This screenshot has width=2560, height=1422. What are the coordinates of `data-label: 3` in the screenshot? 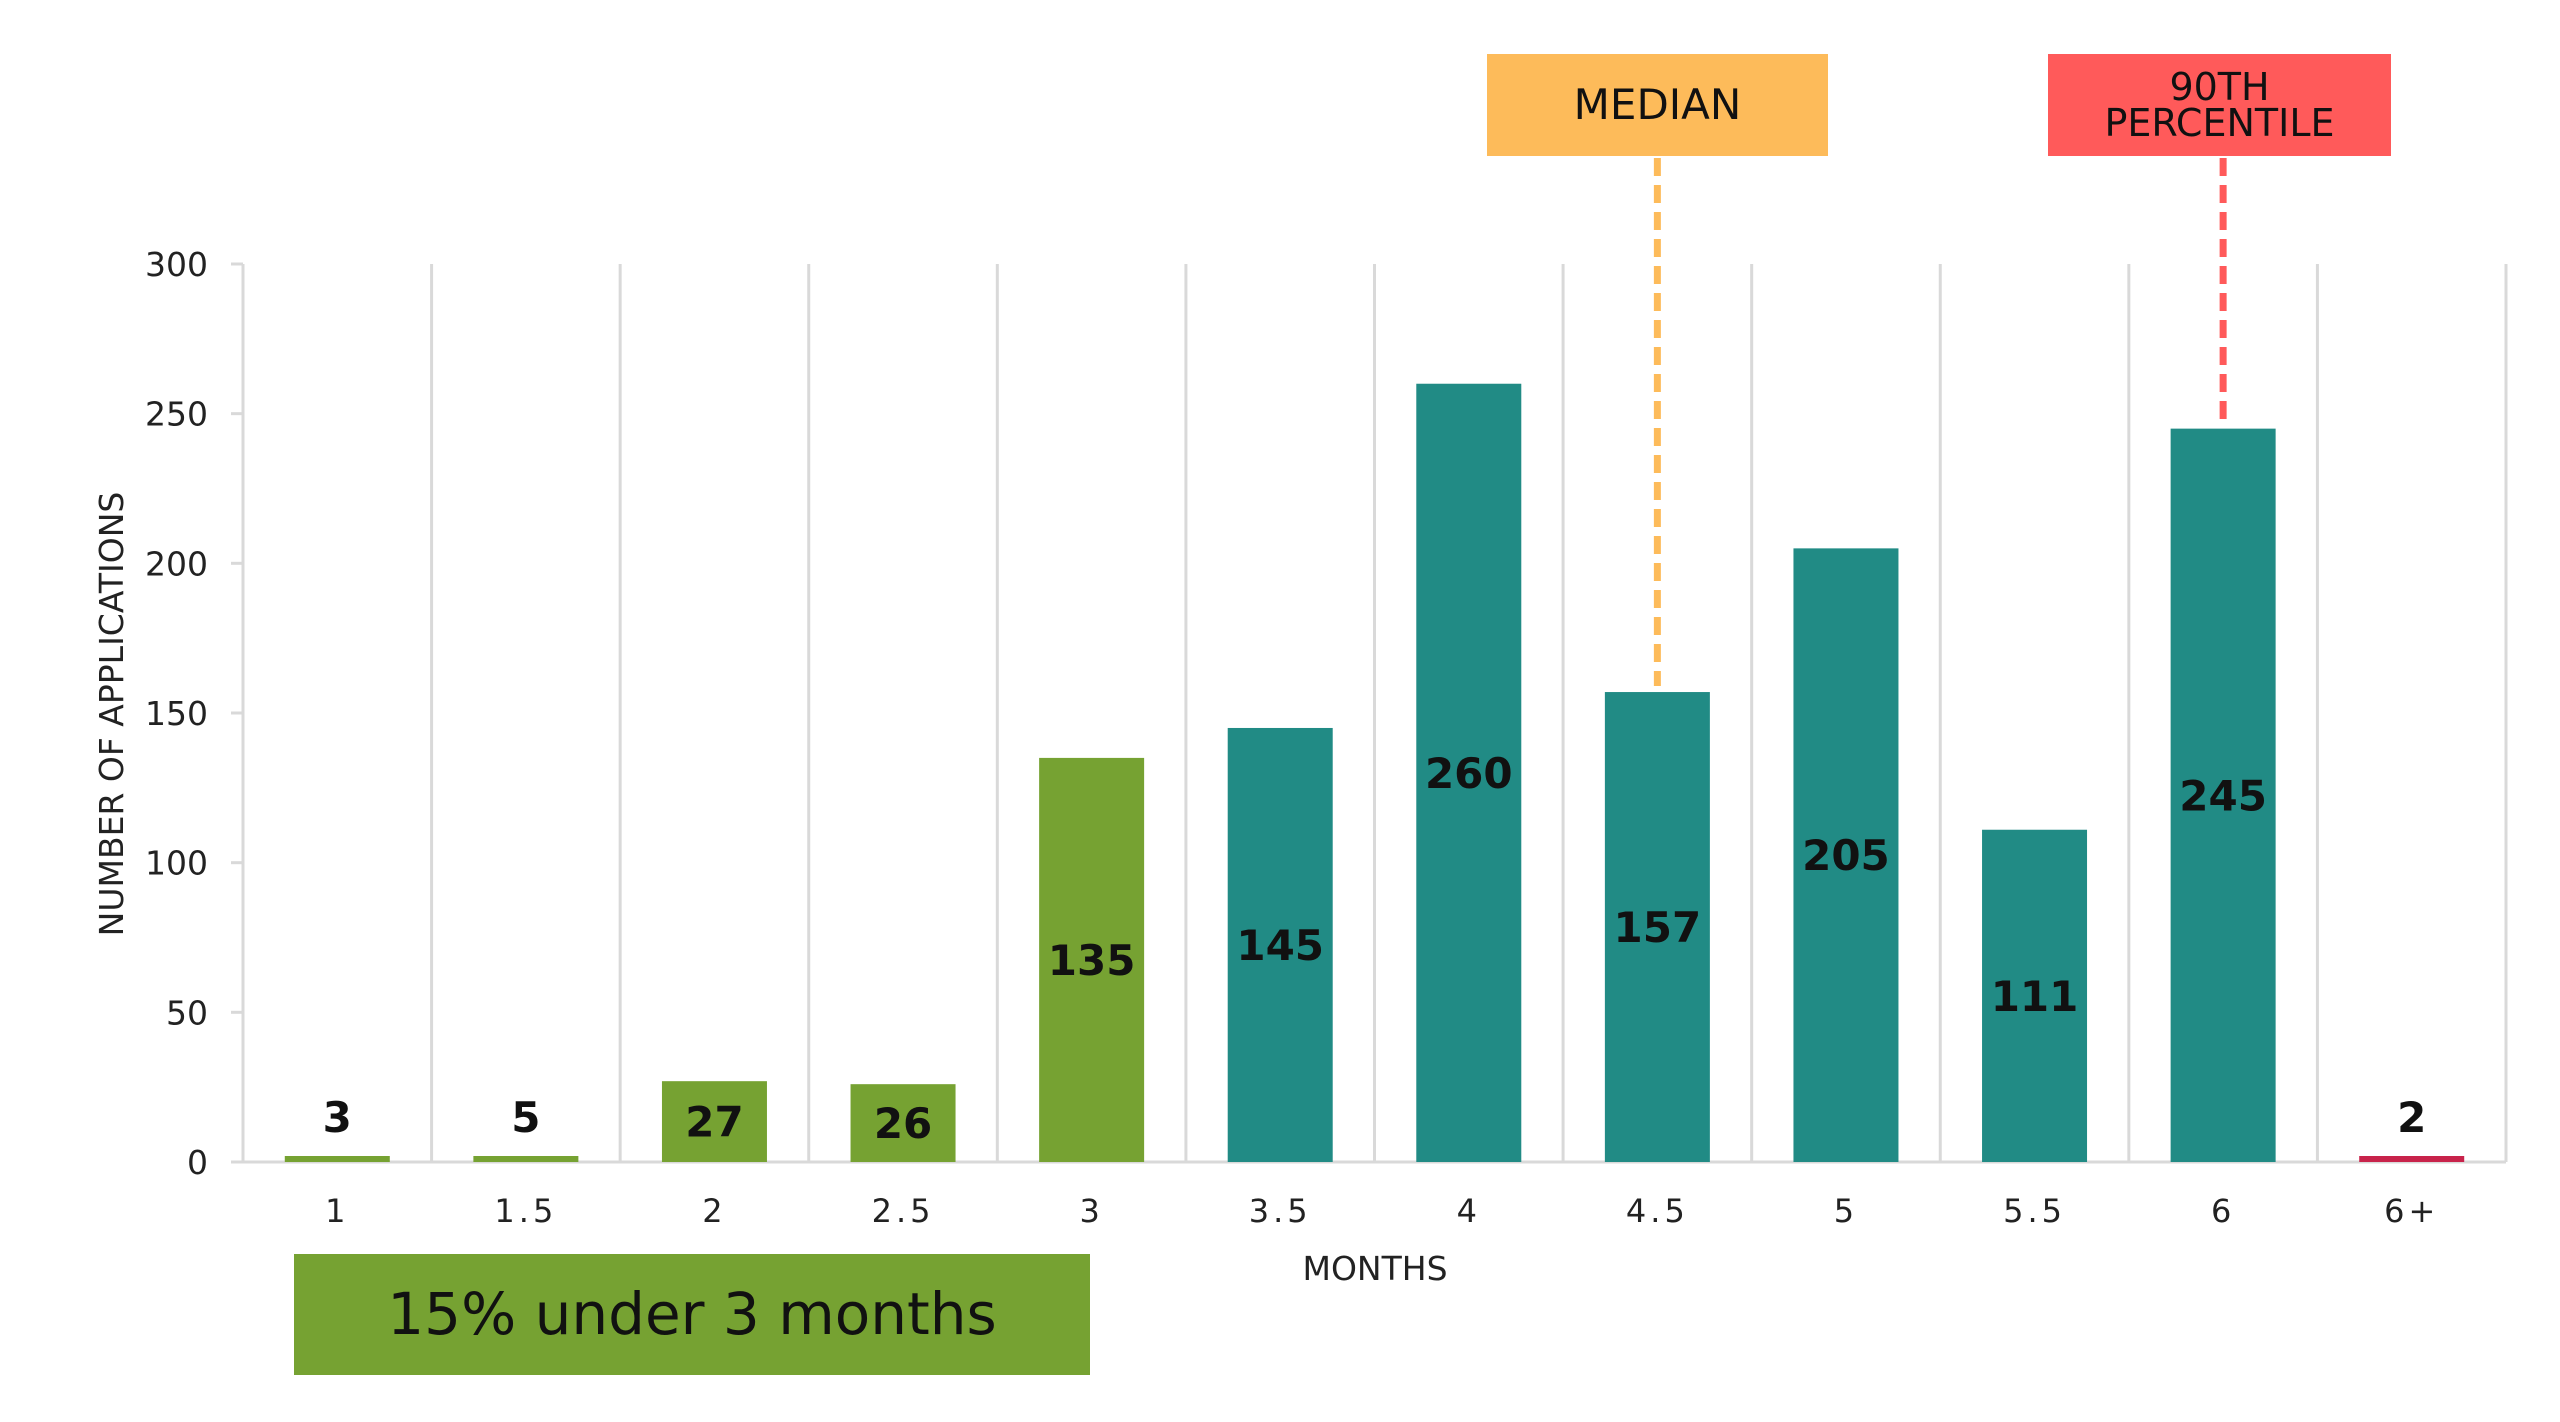 It's located at (337, 1117).